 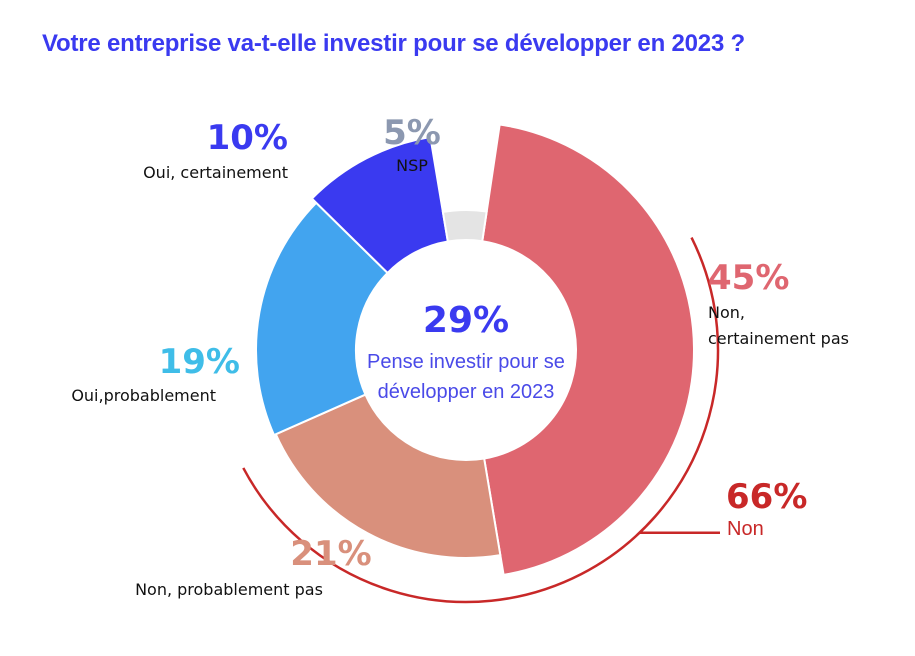 What do you see at coordinates (215, 172) in the screenshot?
I see `slice-label-oui-certainement: Oui, certainement` at bounding box center [215, 172].